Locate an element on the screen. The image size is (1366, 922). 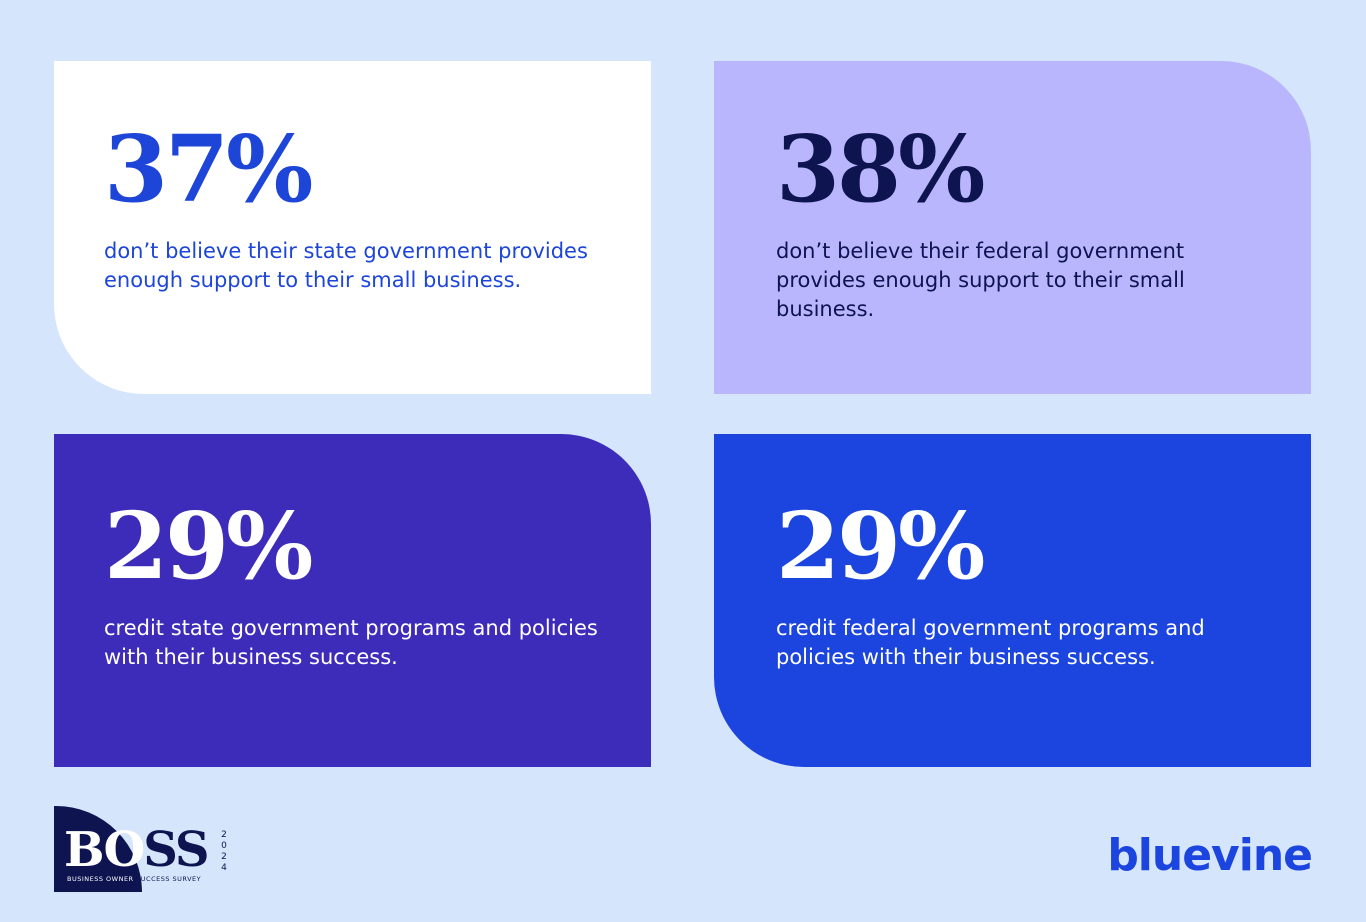
logo-tagline-part1: BUSINESS OWNER is located at coordinates (100, 879).